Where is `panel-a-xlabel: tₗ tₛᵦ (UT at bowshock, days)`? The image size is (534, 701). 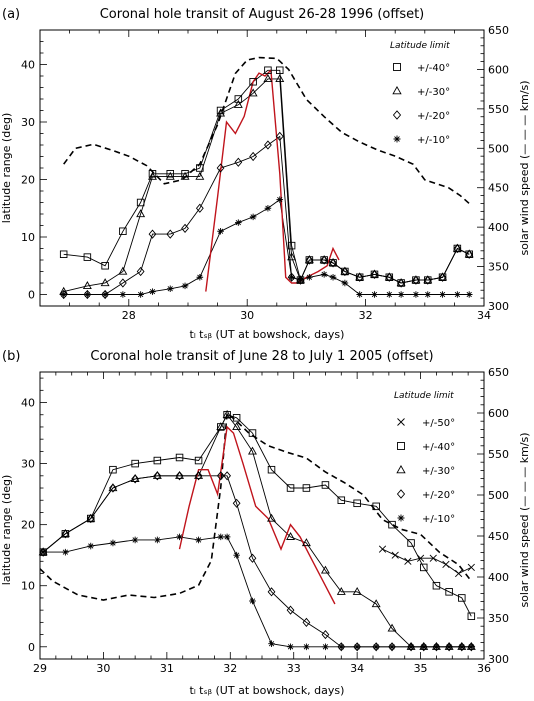 panel-a-xlabel: tₗ tₛᵦ (UT at bowshock, days) is located at coordinates (267, 334).